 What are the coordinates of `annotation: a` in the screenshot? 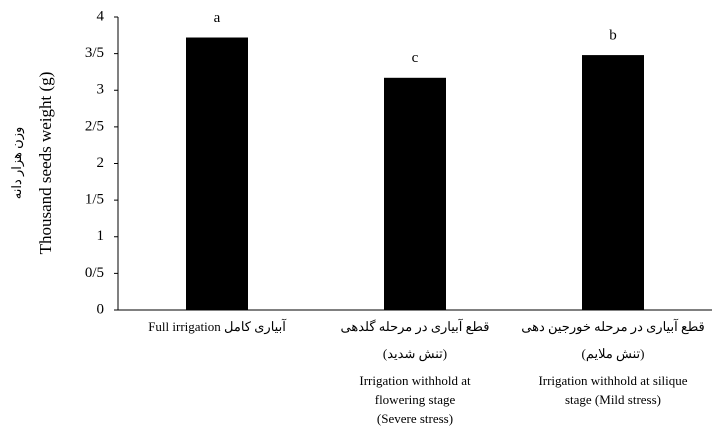 It's located at (217, 18).